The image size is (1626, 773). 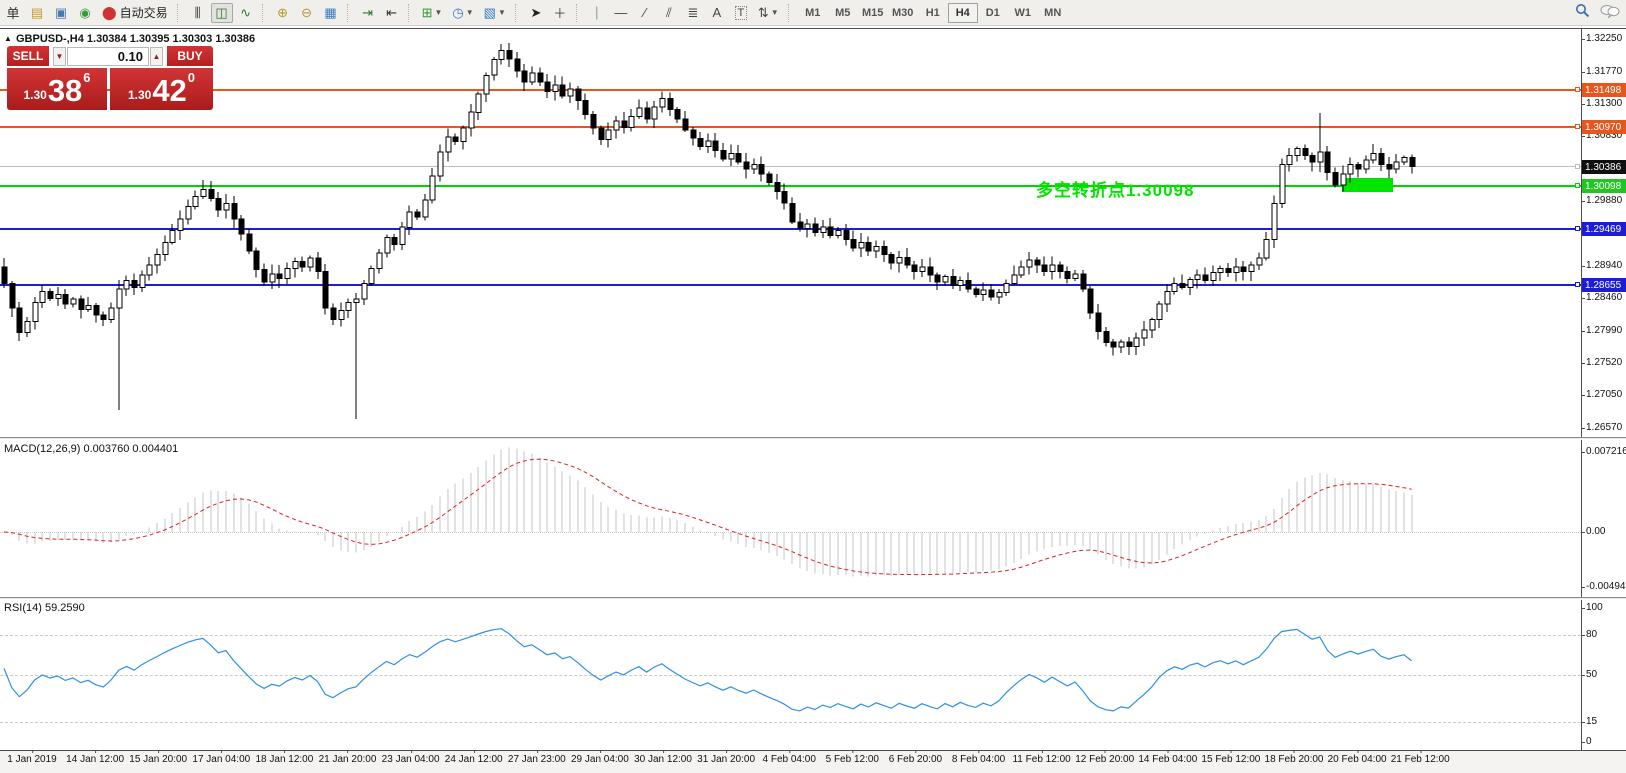 I want to click on zoom-out-icon: ⊖, so click(x=307, y=13).